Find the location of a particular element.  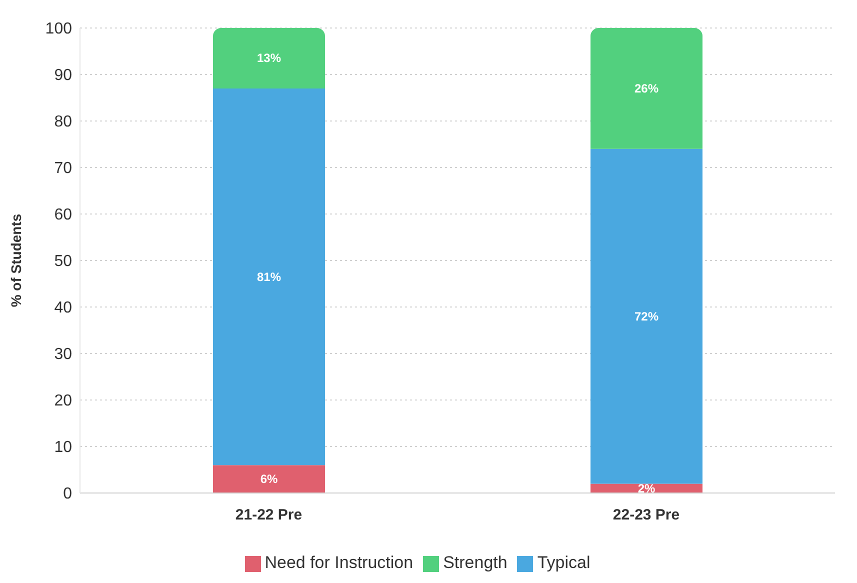

x-tick-label: 22-23 Pre is located at coordinates (646, 515).